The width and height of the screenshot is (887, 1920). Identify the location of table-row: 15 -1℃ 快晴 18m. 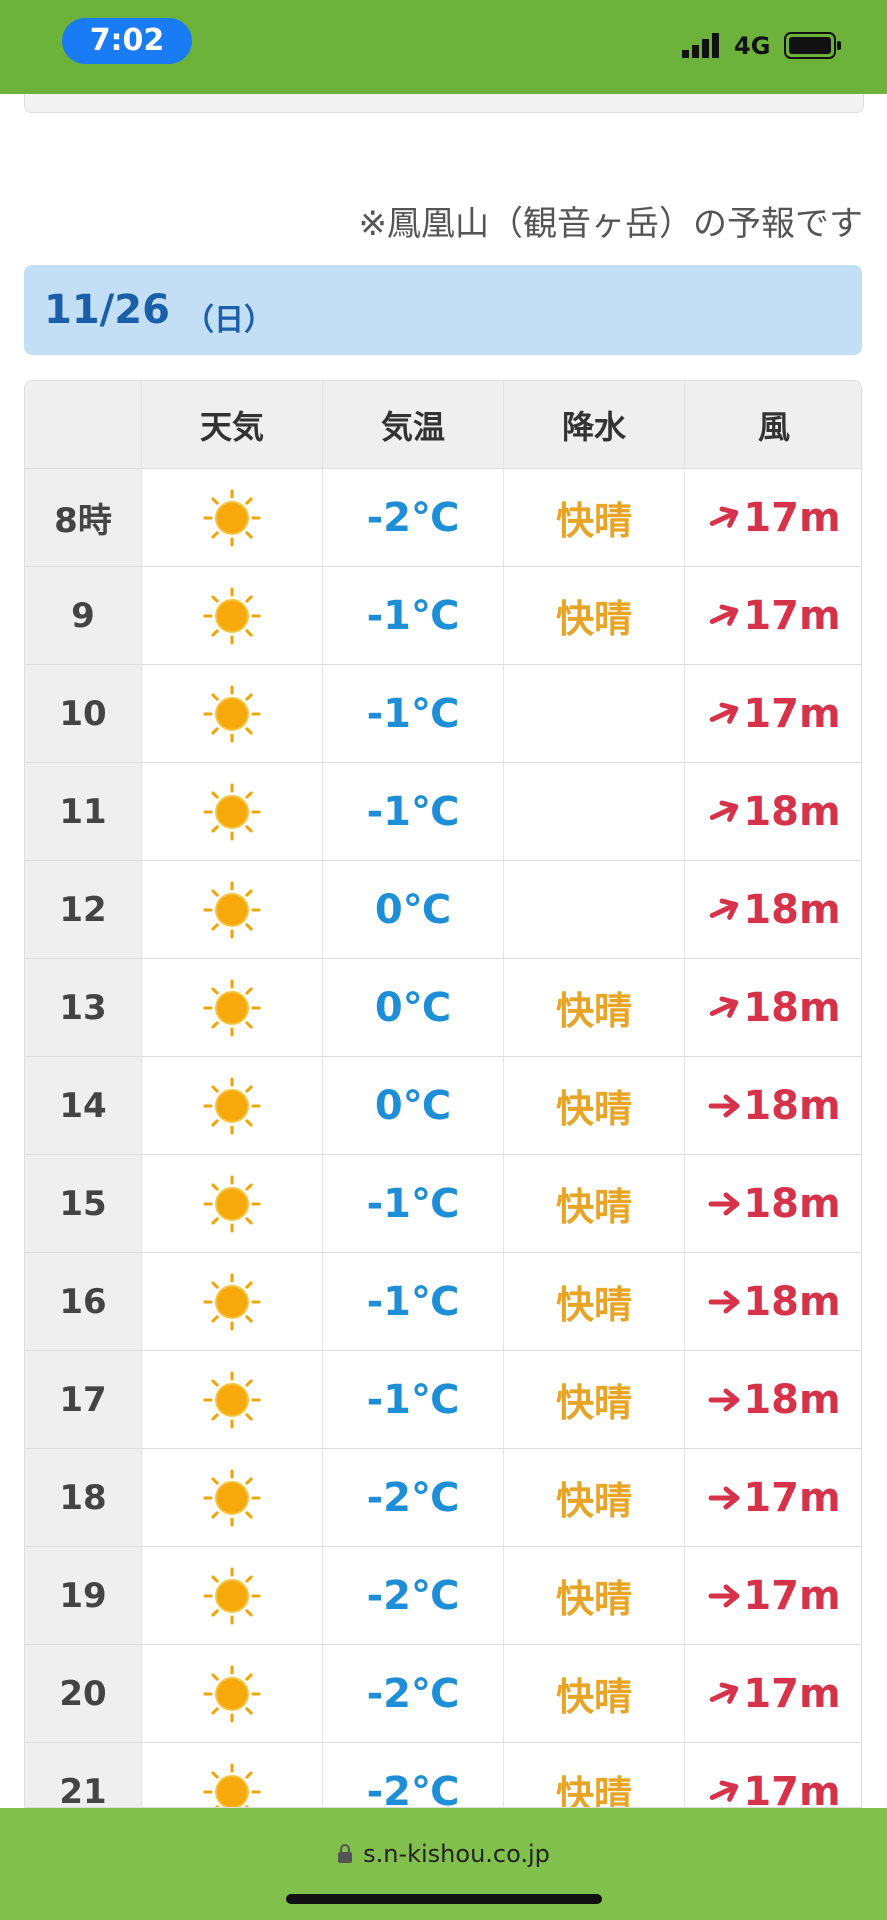
(443, 1204).